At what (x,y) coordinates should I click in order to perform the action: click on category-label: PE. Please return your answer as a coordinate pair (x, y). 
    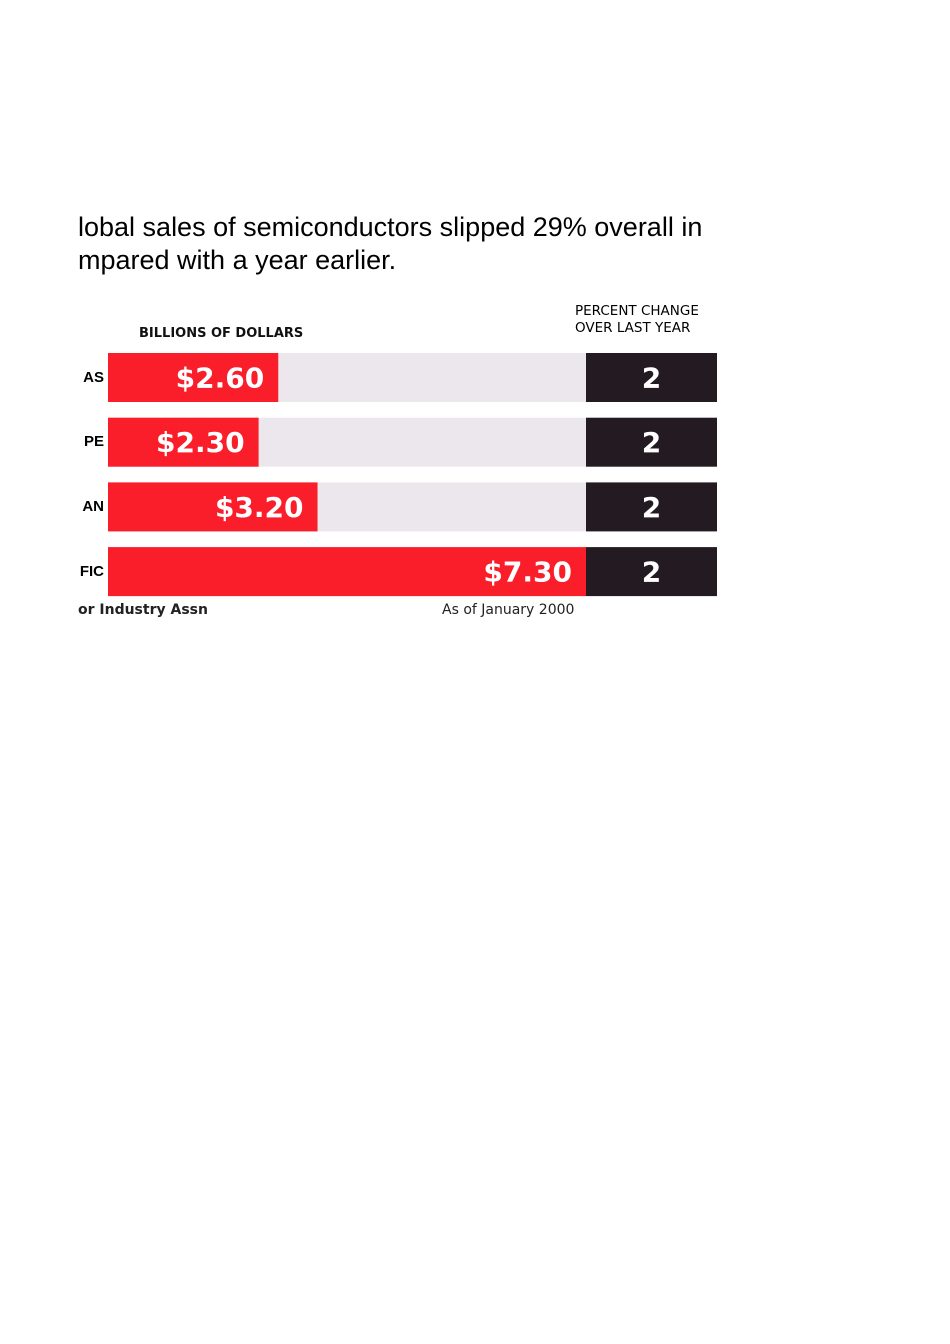
    Looking at the image, I should click on (93, 442).